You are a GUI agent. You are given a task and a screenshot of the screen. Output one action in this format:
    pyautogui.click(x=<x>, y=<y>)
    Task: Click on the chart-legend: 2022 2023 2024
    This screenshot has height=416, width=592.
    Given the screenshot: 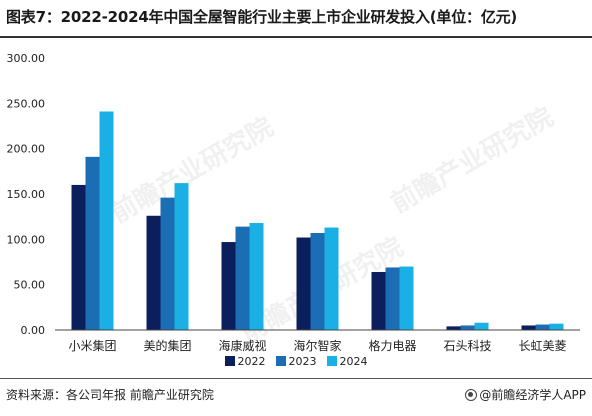 What is the action you would take?
    pyautogui.click(x=296, y=361)
    